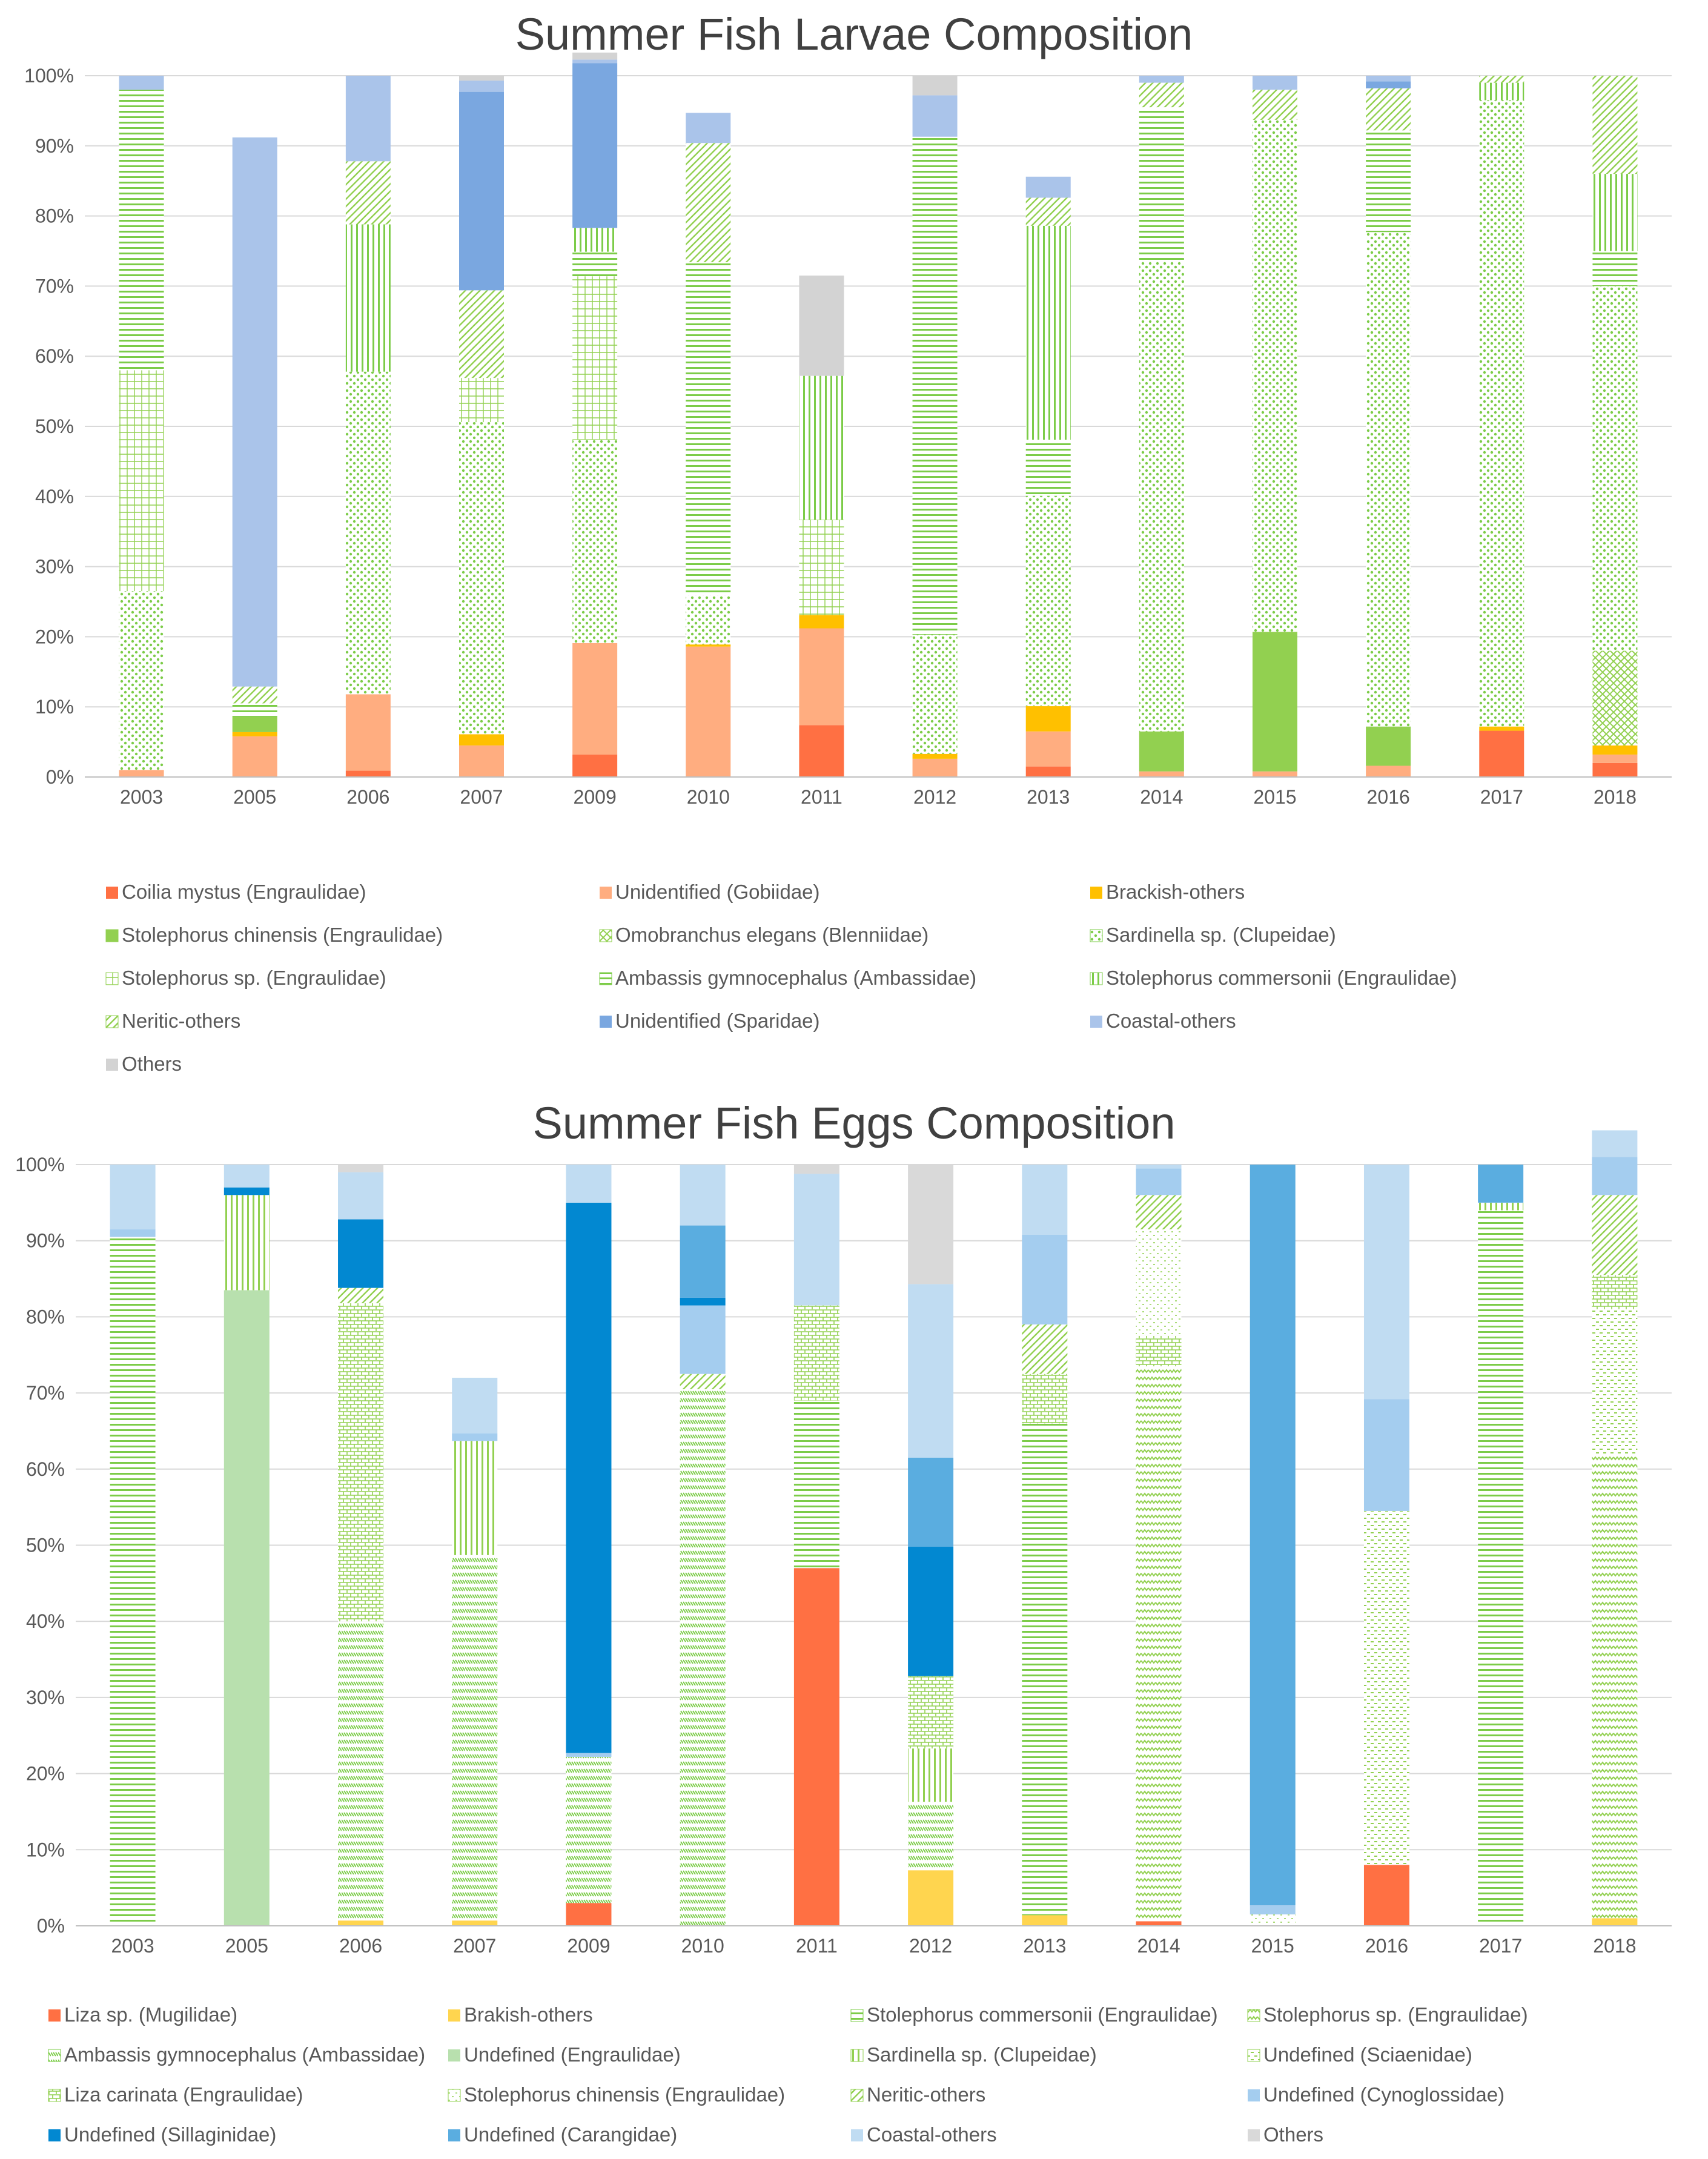  Describe the element at coordinates (1501, 1545) in the screenshot. I see `bar-stack-2017` at that location.